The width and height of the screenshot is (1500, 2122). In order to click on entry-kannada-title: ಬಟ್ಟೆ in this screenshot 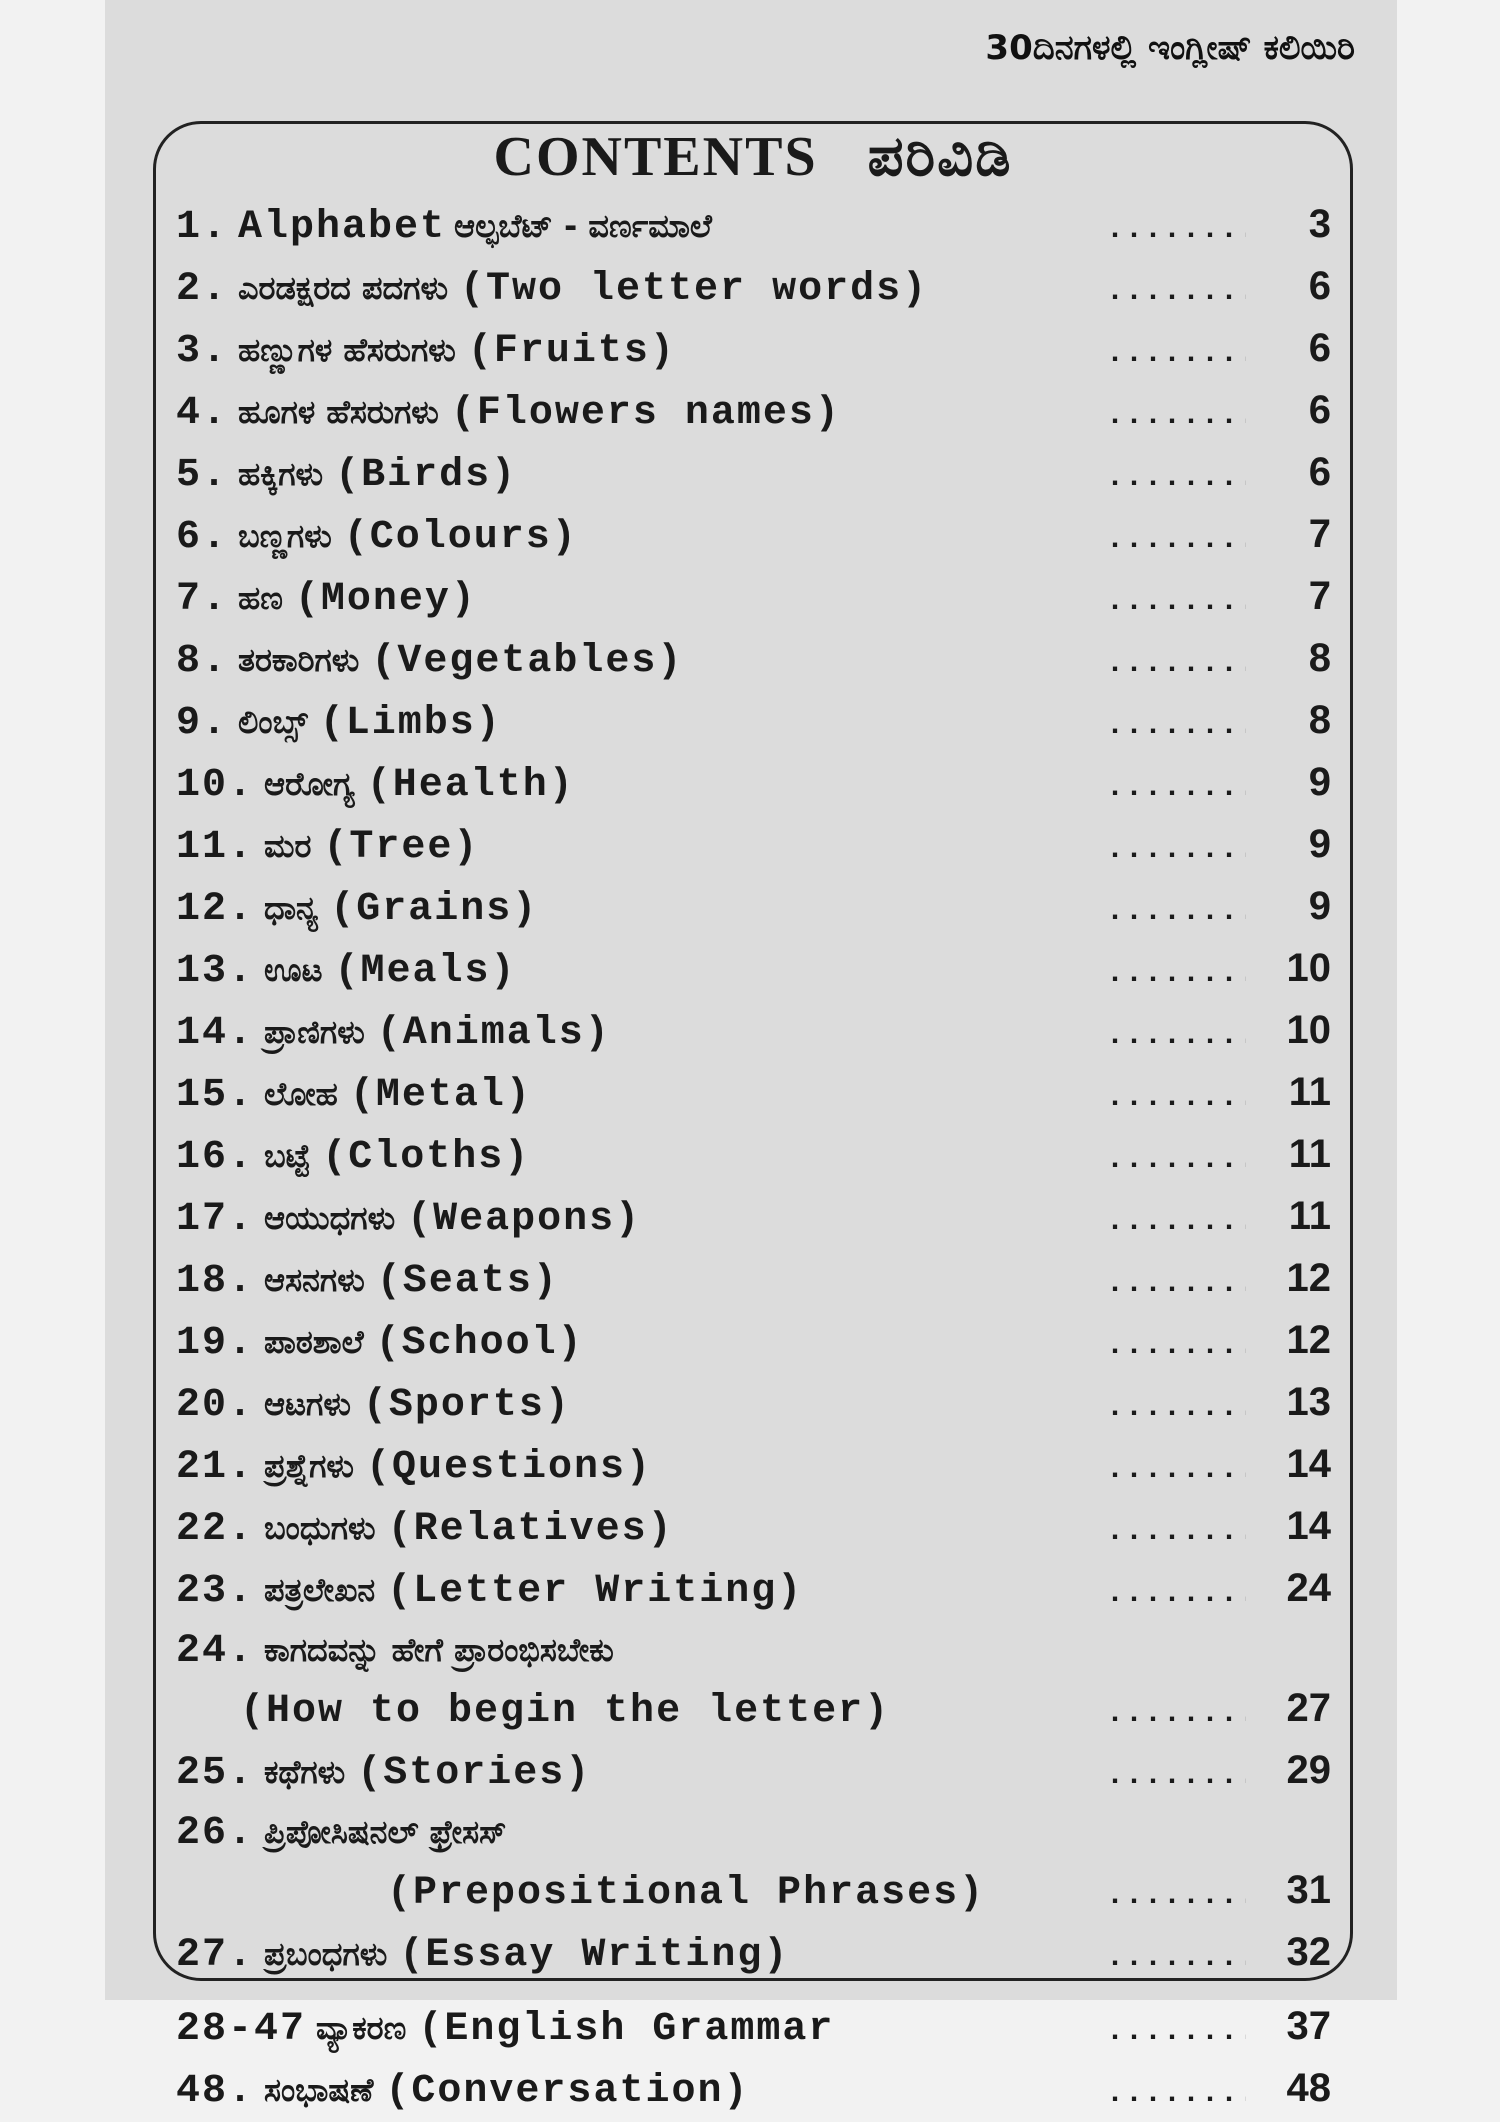, I will do `click(287, 1156)`.